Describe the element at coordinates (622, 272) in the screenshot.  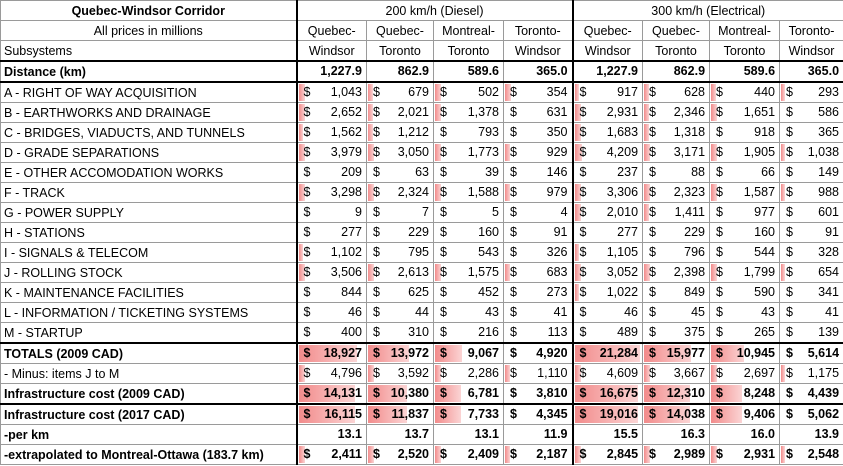
I see `cost-value: 3,052` at that location.